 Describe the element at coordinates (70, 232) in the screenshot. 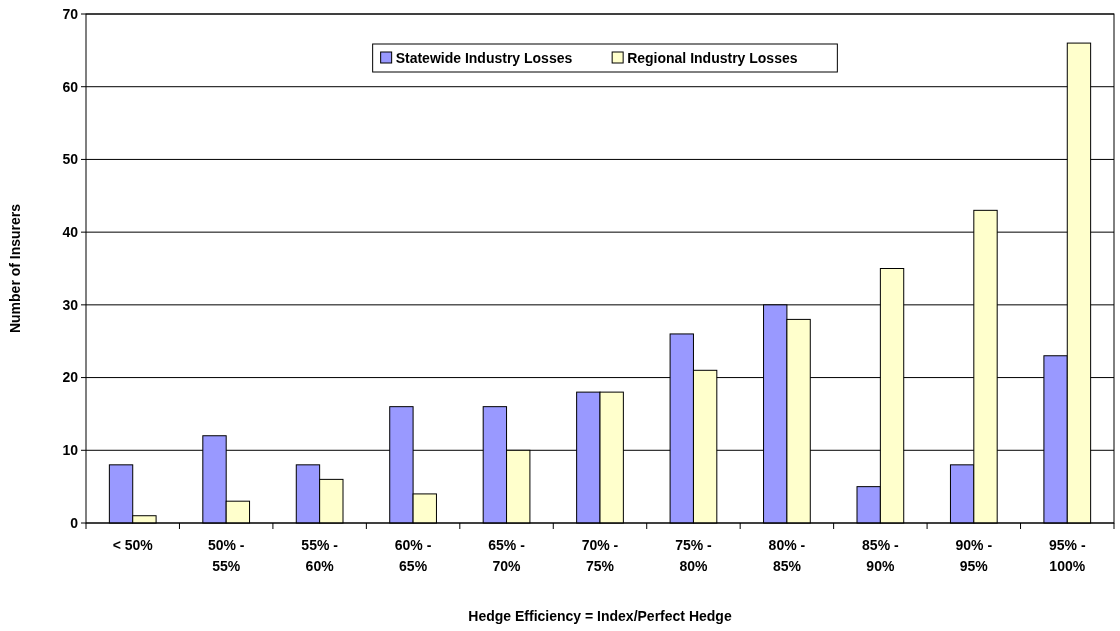

I see `y-tick-label: 40` at that location.